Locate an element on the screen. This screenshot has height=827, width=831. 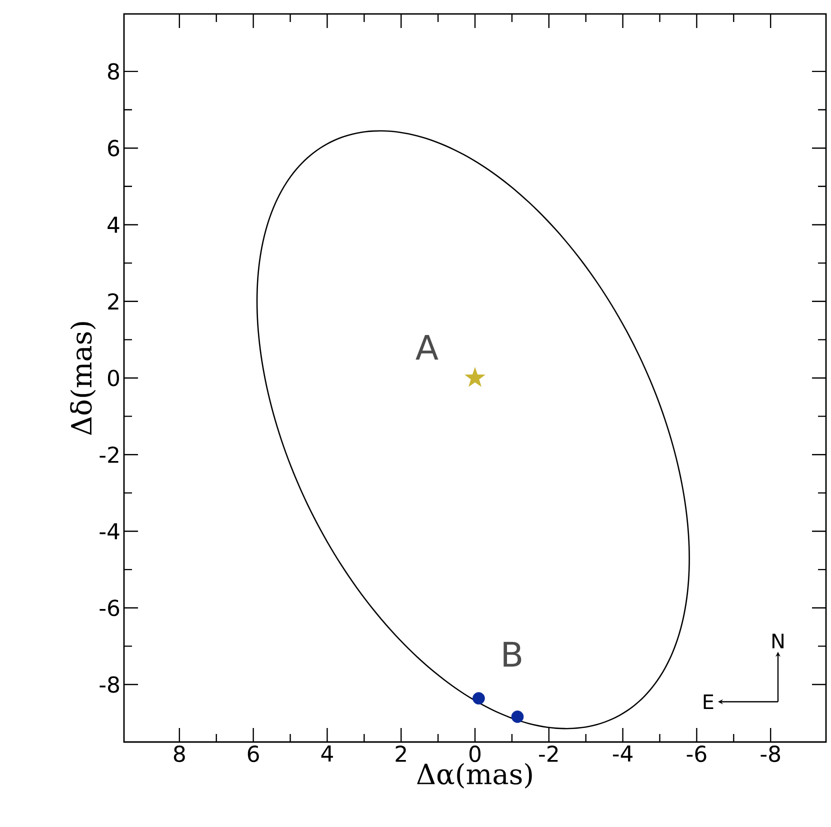
y-tick-label: 8 is located at coordinates (113, 71).